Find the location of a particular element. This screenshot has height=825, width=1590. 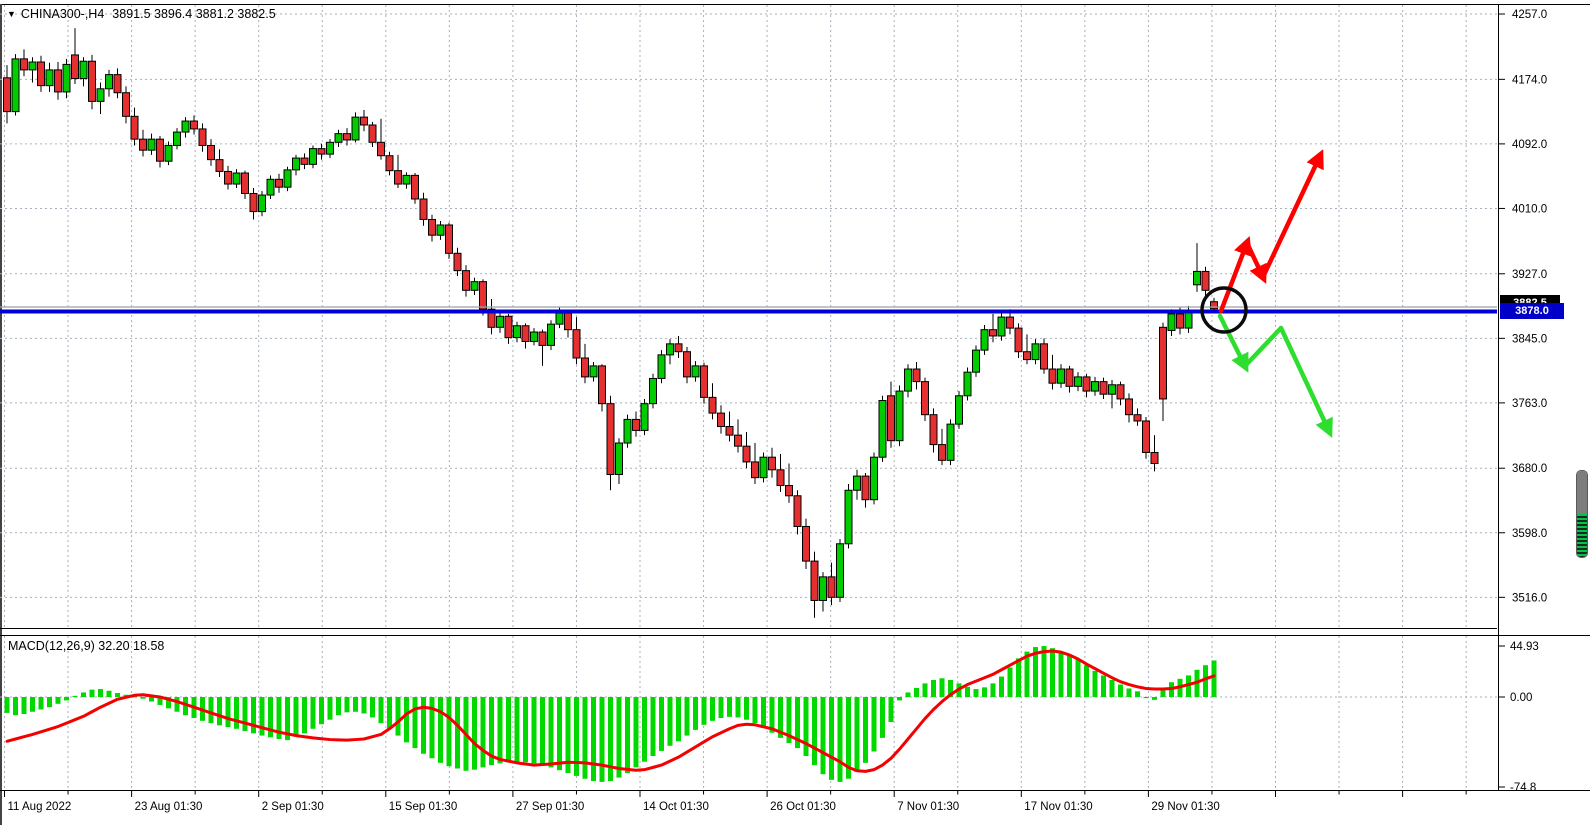

time-axis-label: 2 Sep 01:30 is located at coordinates (293, 807).